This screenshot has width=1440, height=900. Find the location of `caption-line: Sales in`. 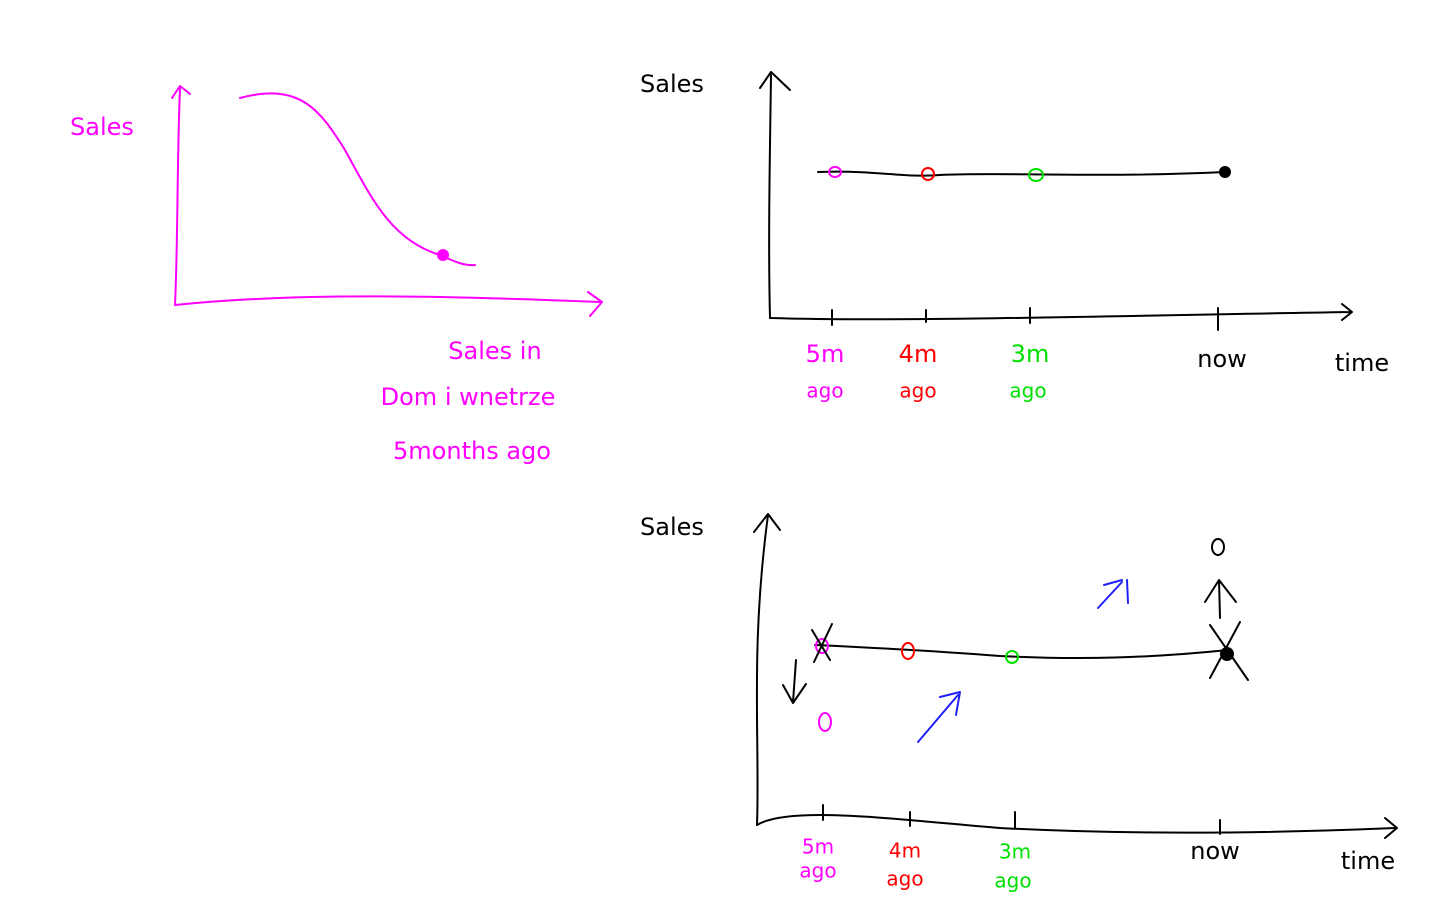

caption-line: Sales in is located at coordinates (494, 351).